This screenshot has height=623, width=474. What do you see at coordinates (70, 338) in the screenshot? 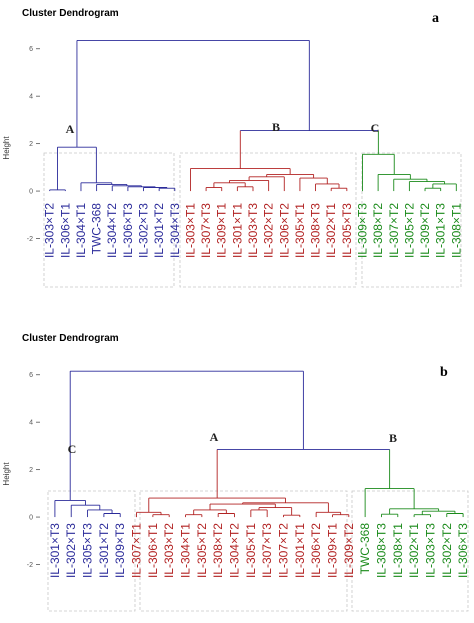
I see `panel-b-title: Cluster Dendrogram` at bounding box center [70, 338].